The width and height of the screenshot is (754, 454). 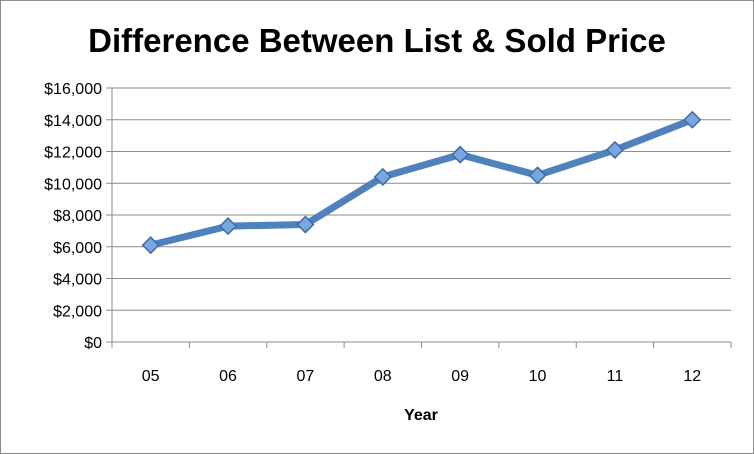 What do you see at coordinates (151, 376) in the screenshot?
I see `x-tick-label: 05` at bounding box center [151, 376].